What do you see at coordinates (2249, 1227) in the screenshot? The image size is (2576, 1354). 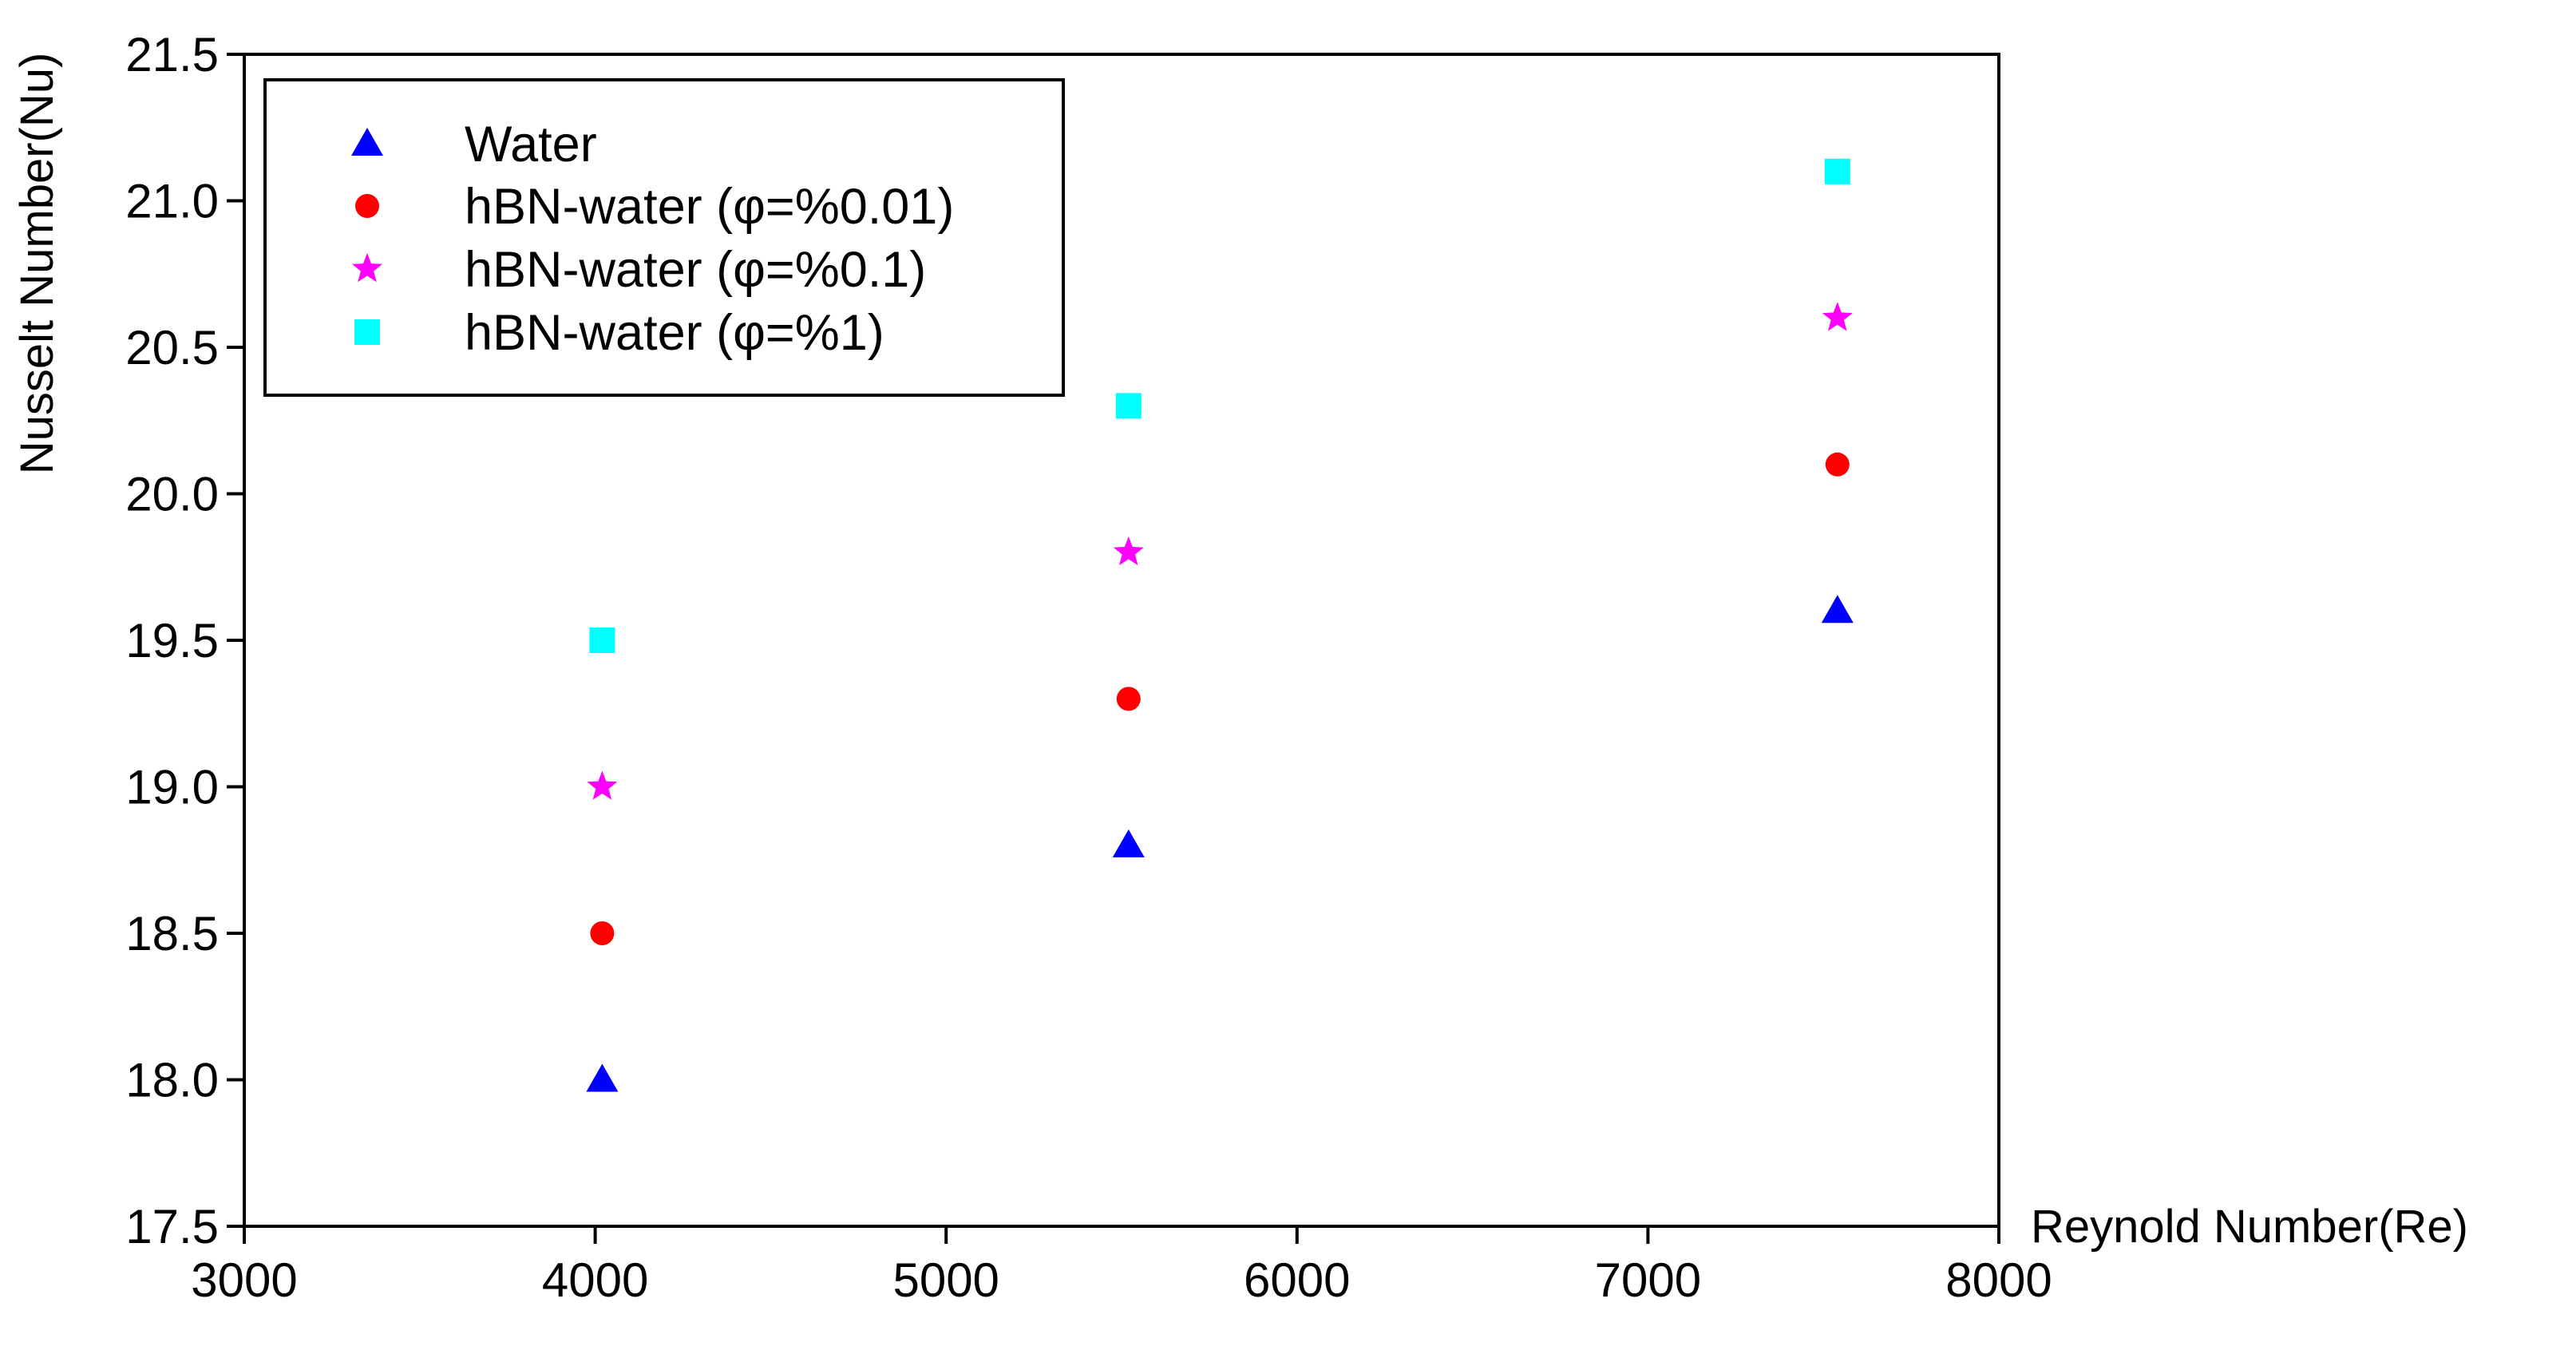 I see `x-axis-title: Reynold Number(Re)` at bounding box center [2249, 1227].